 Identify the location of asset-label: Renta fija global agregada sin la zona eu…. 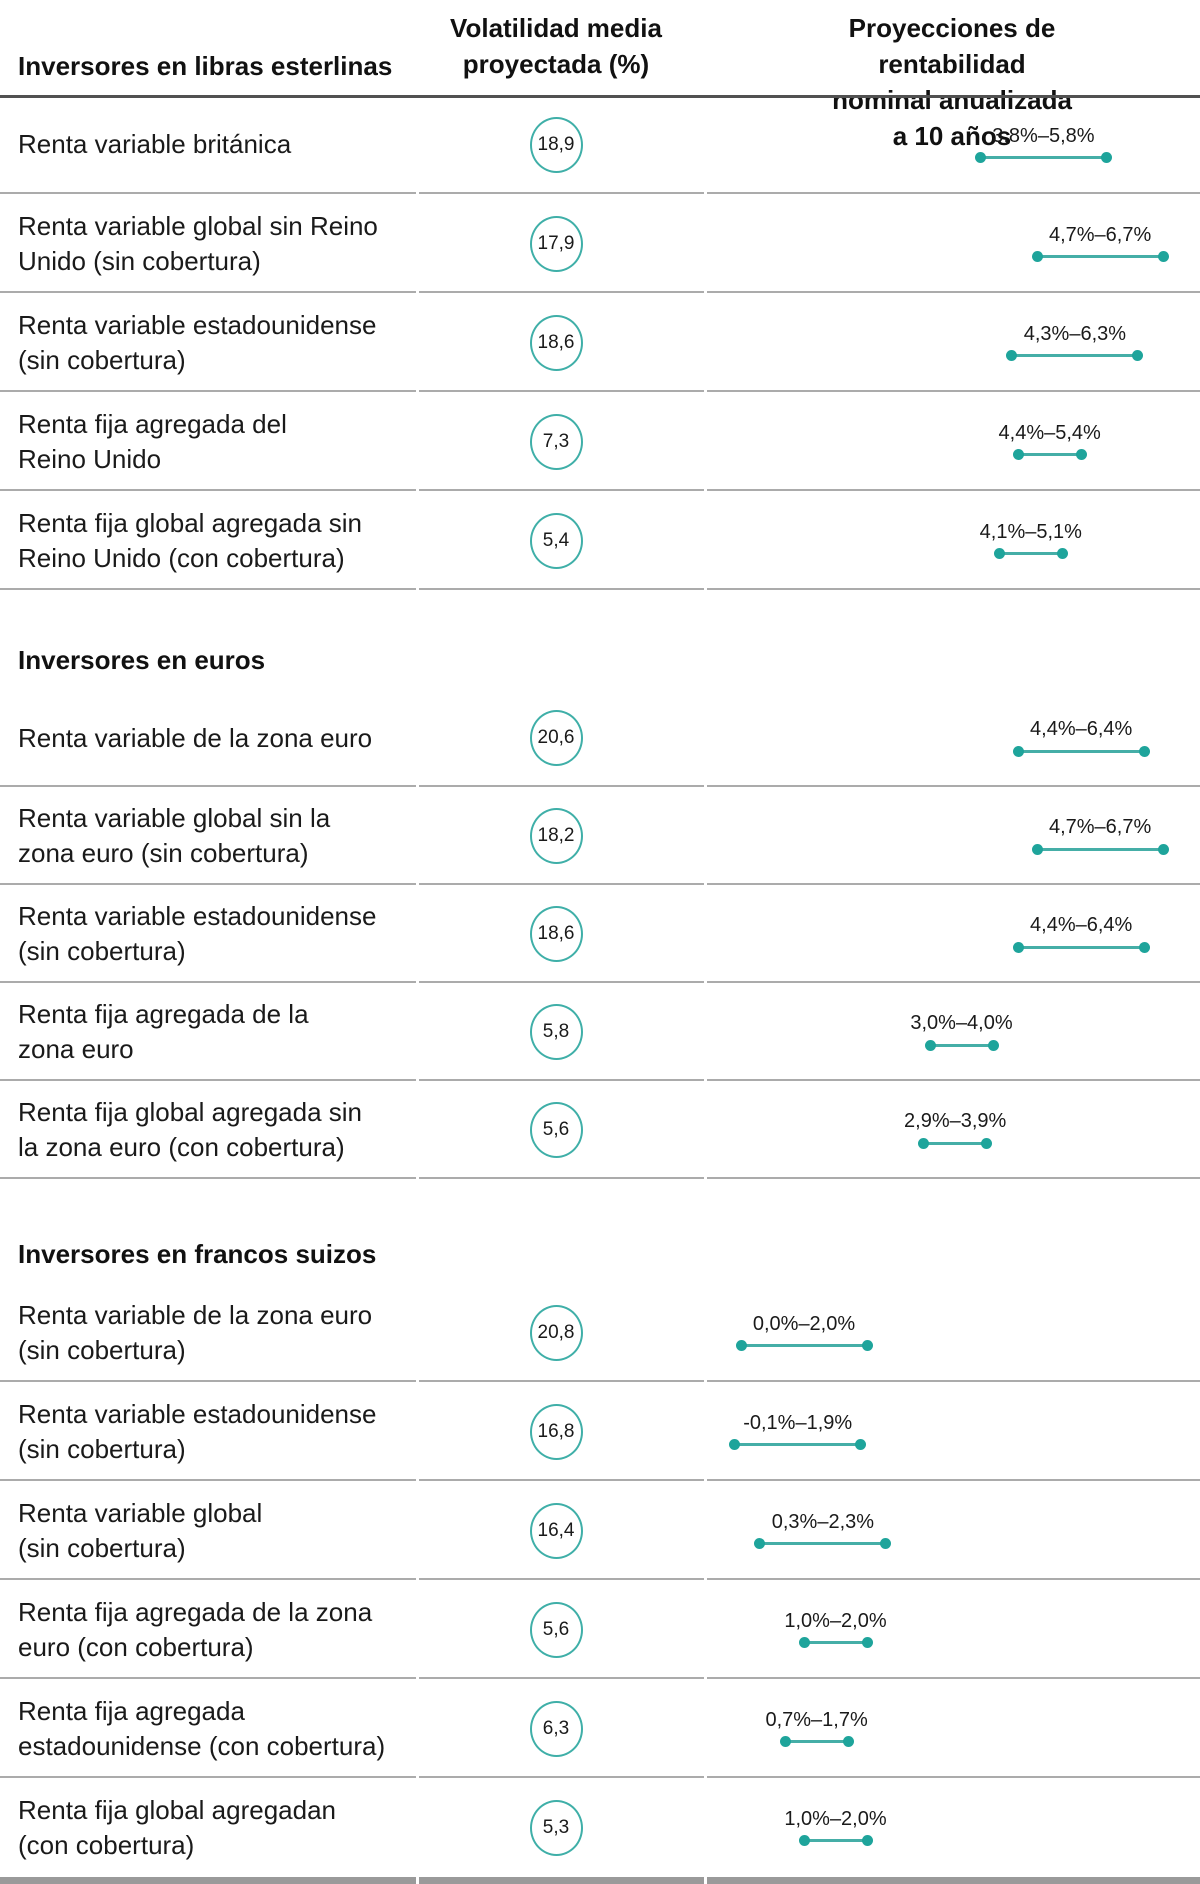
(218, 1130).